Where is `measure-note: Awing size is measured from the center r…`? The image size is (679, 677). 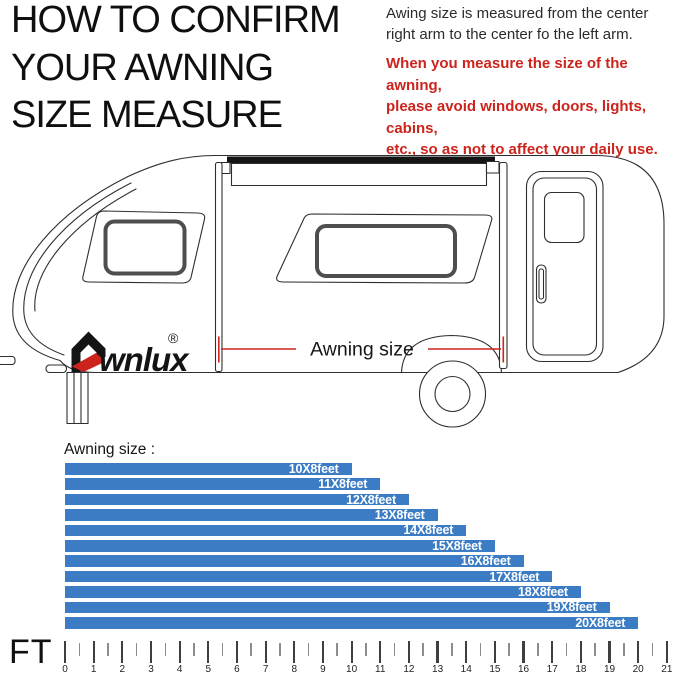
measure-note: Awing size is measured from the center r… is located at coordinates (517, 24).